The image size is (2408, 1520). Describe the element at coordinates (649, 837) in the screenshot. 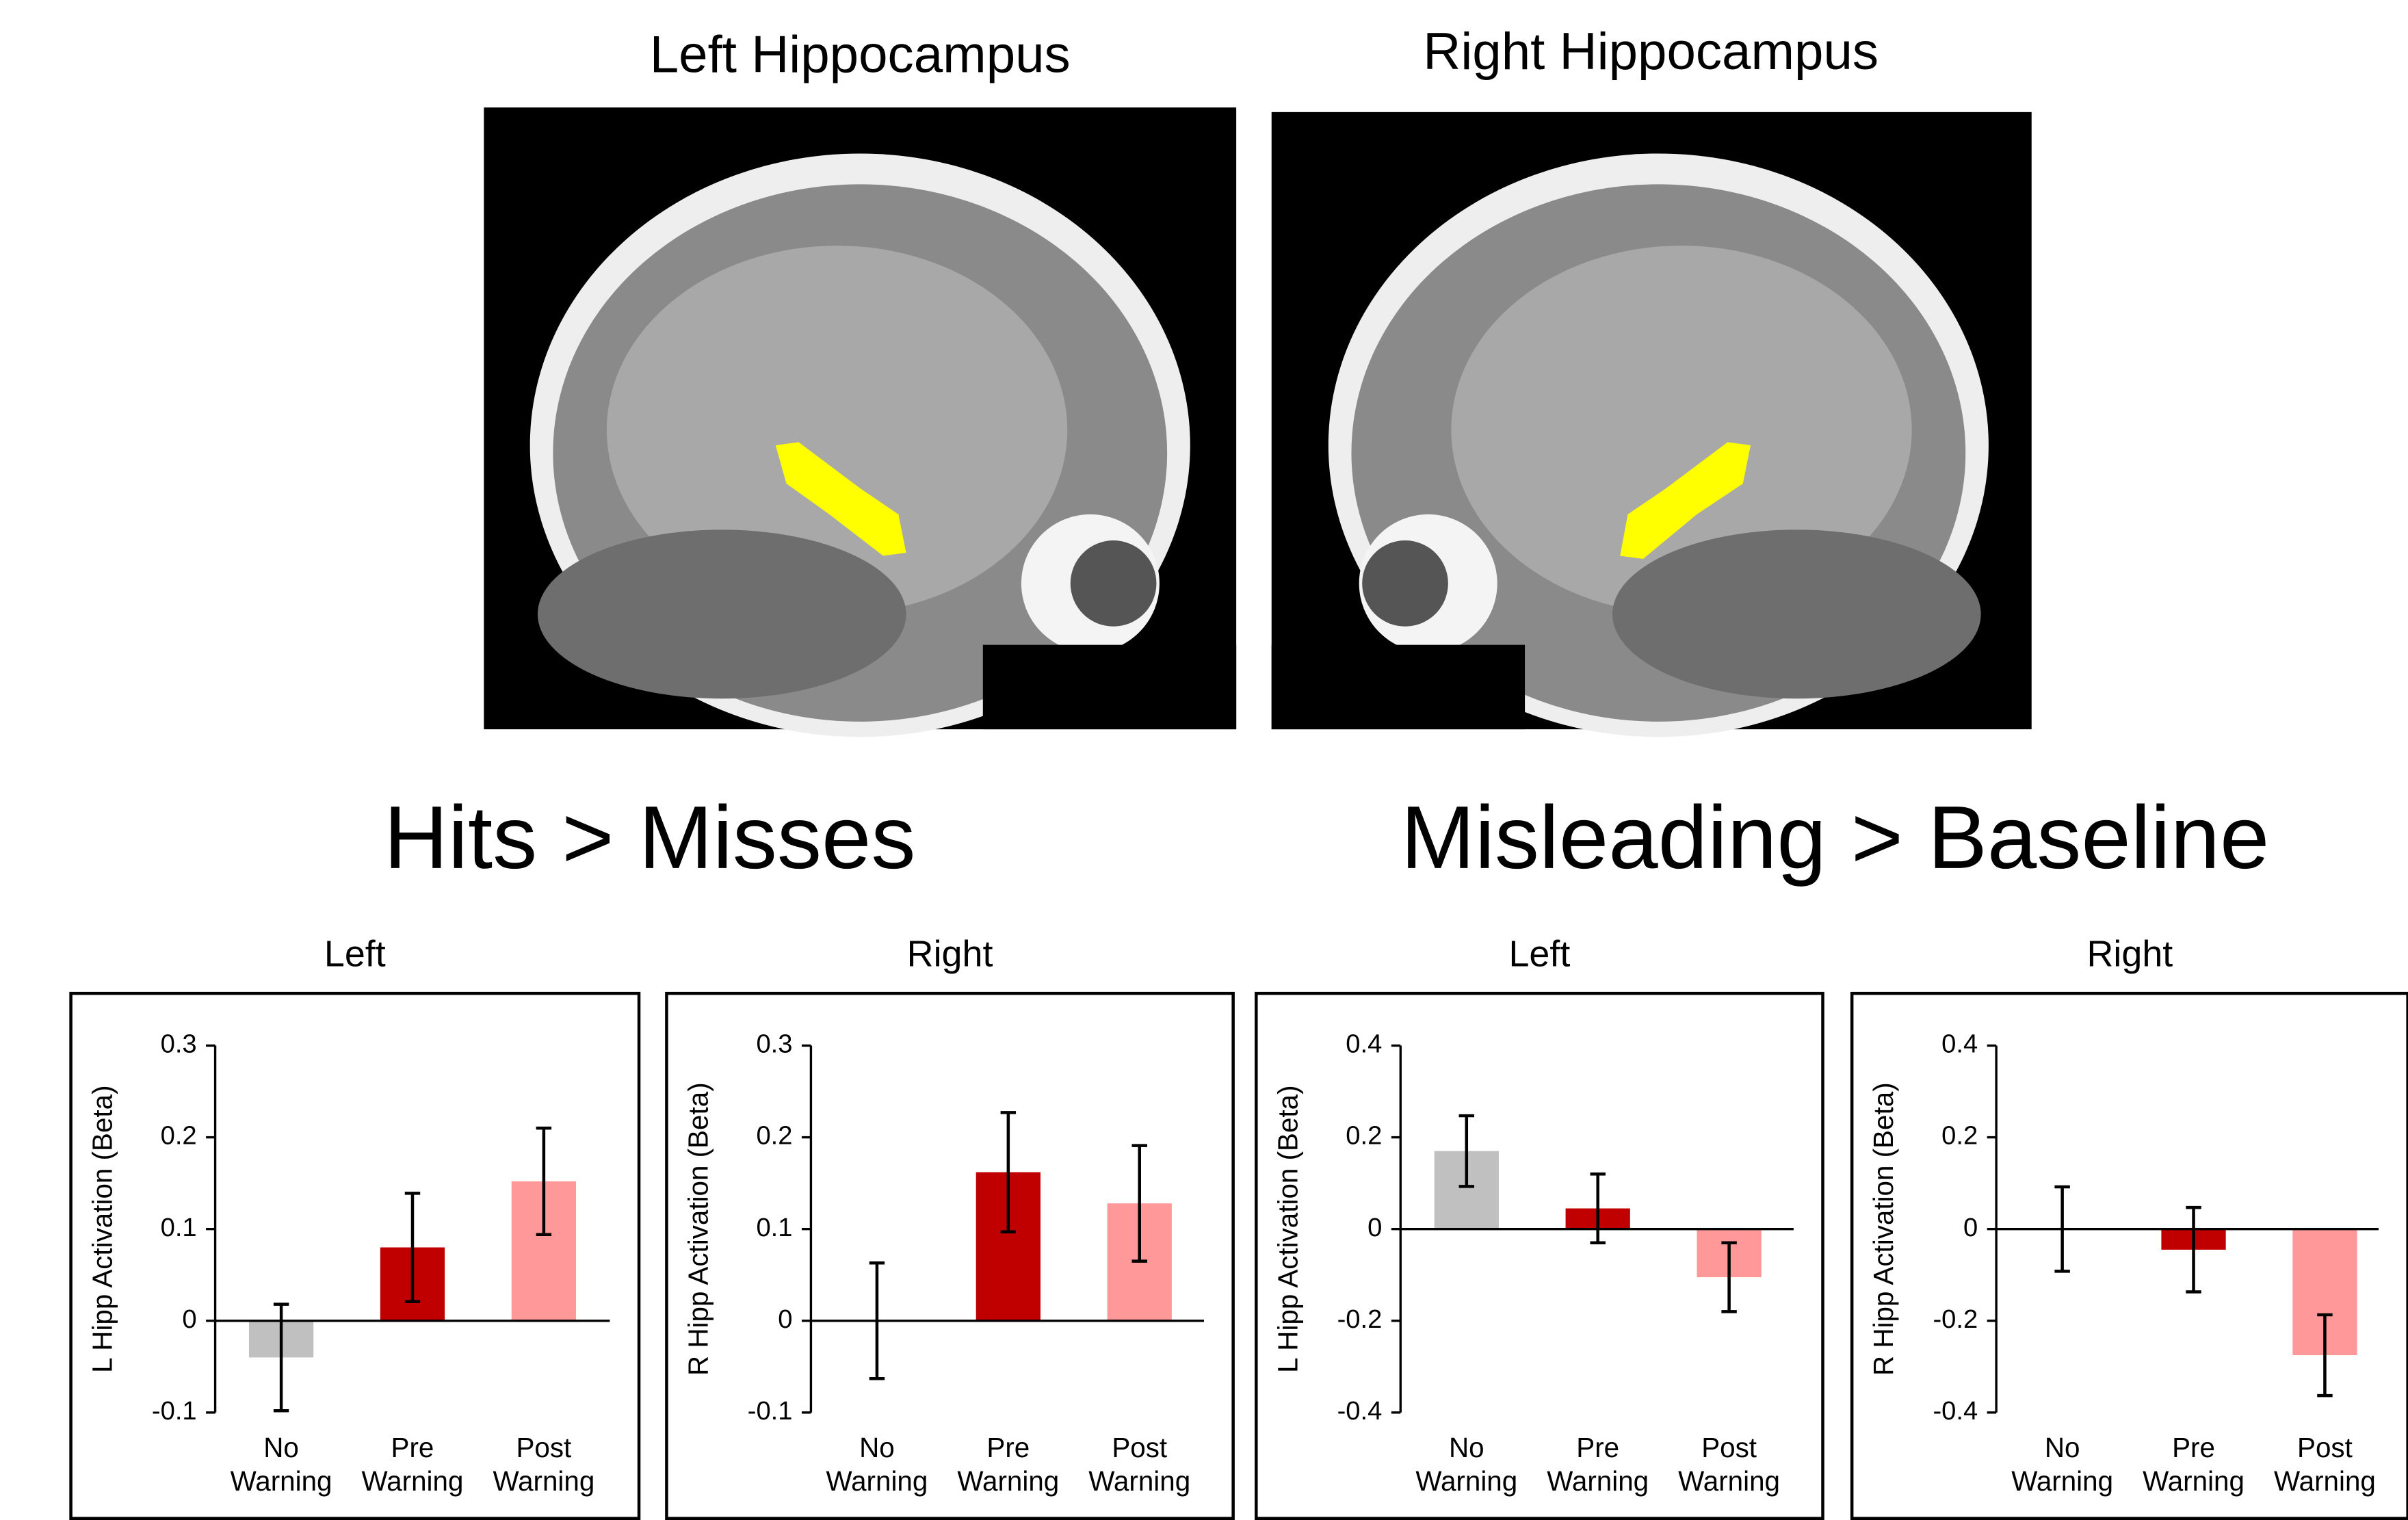

I see `group-title: Hits > Misses` at that location.